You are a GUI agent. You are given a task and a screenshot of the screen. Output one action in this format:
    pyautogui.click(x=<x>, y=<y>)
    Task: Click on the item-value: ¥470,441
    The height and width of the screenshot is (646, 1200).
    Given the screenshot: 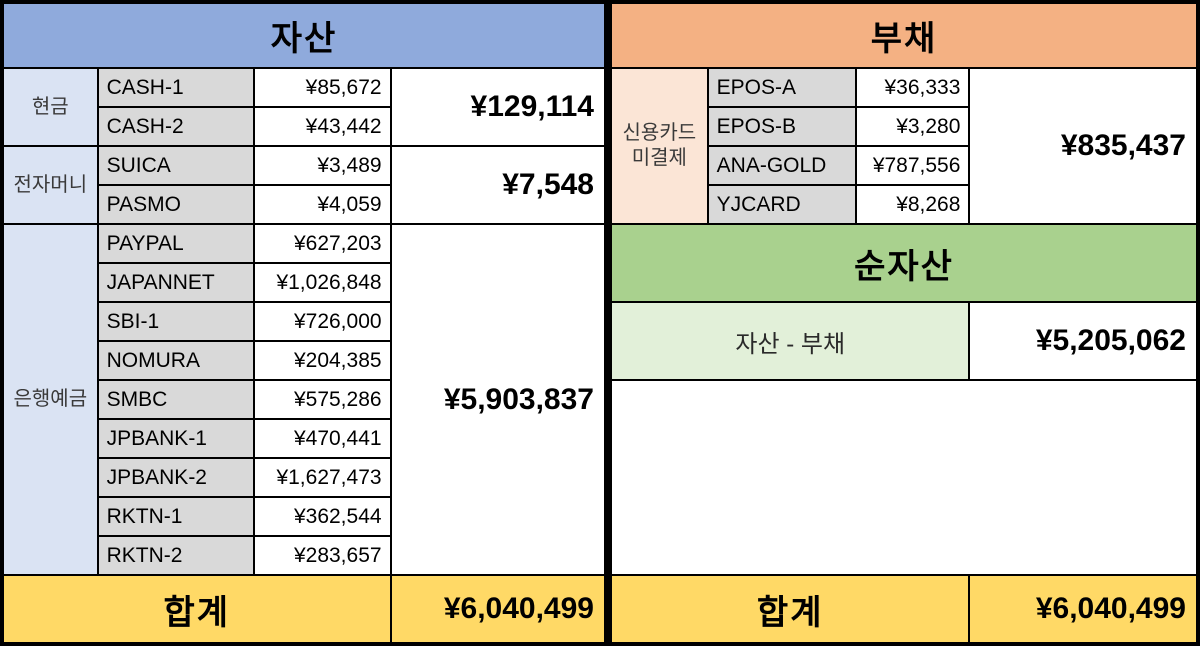 What is the action you would take?
    pyautogui.click(x=322, y=438)
    